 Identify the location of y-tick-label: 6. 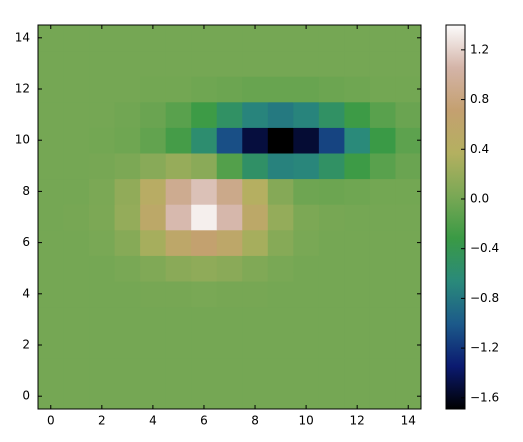
(26, 242).